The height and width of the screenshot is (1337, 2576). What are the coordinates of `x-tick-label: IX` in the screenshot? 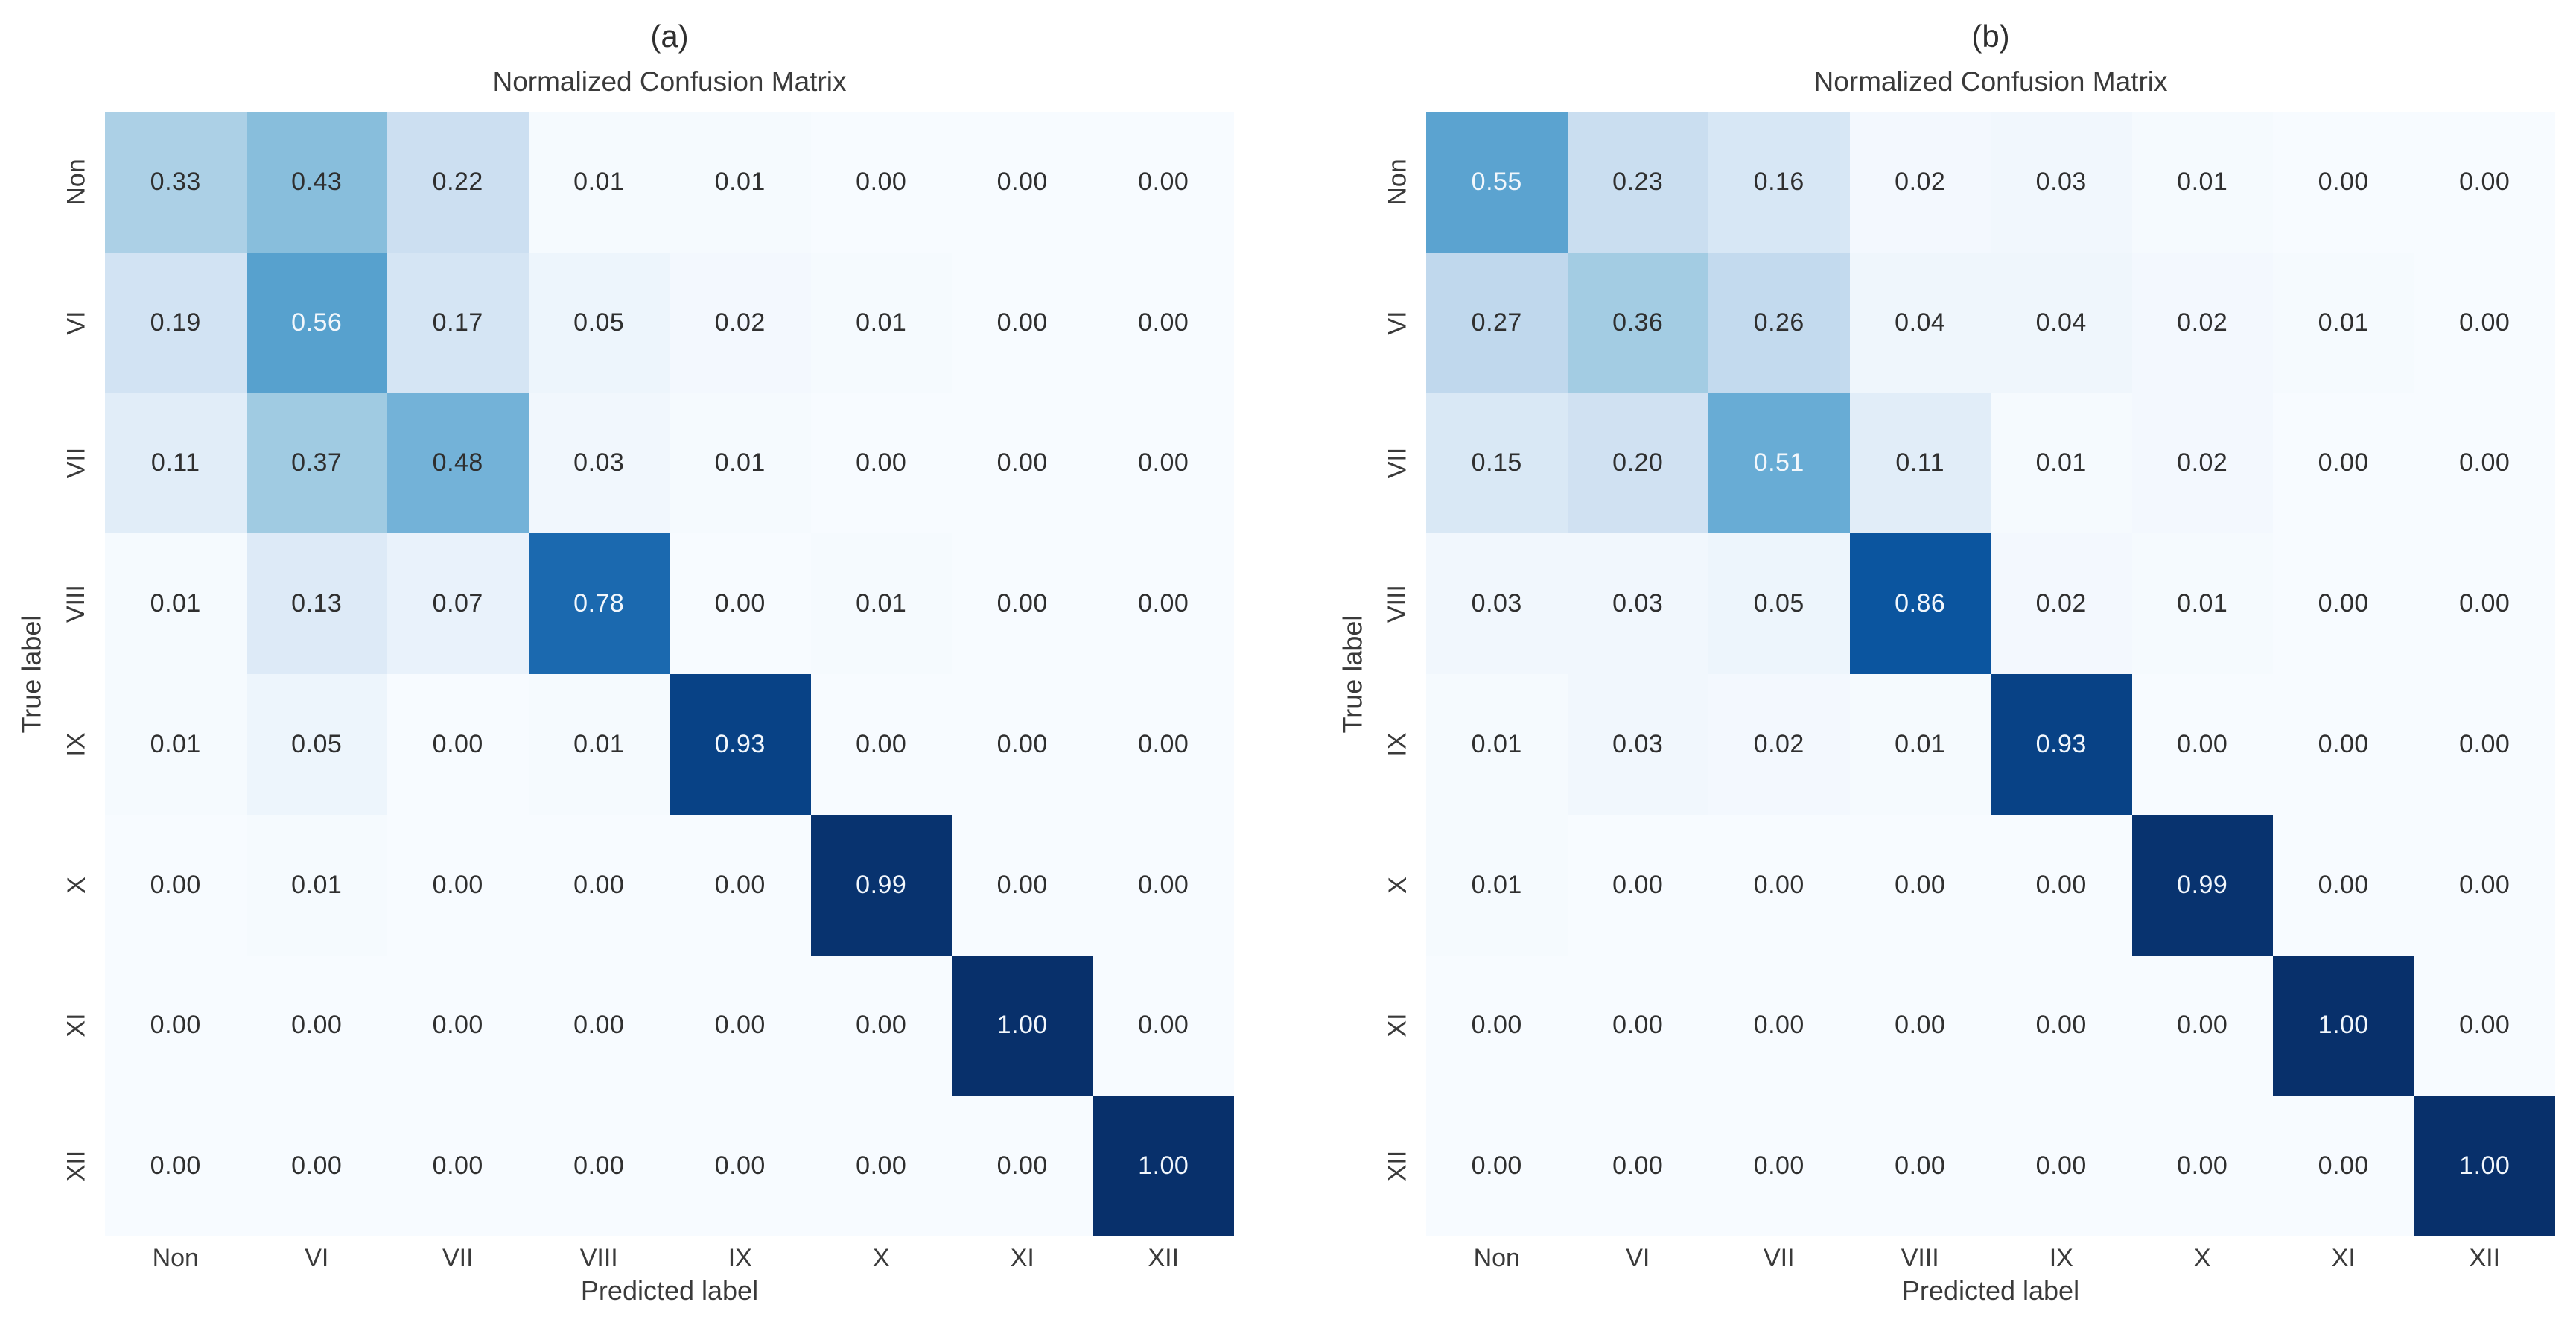 It's located at (740, 1258).